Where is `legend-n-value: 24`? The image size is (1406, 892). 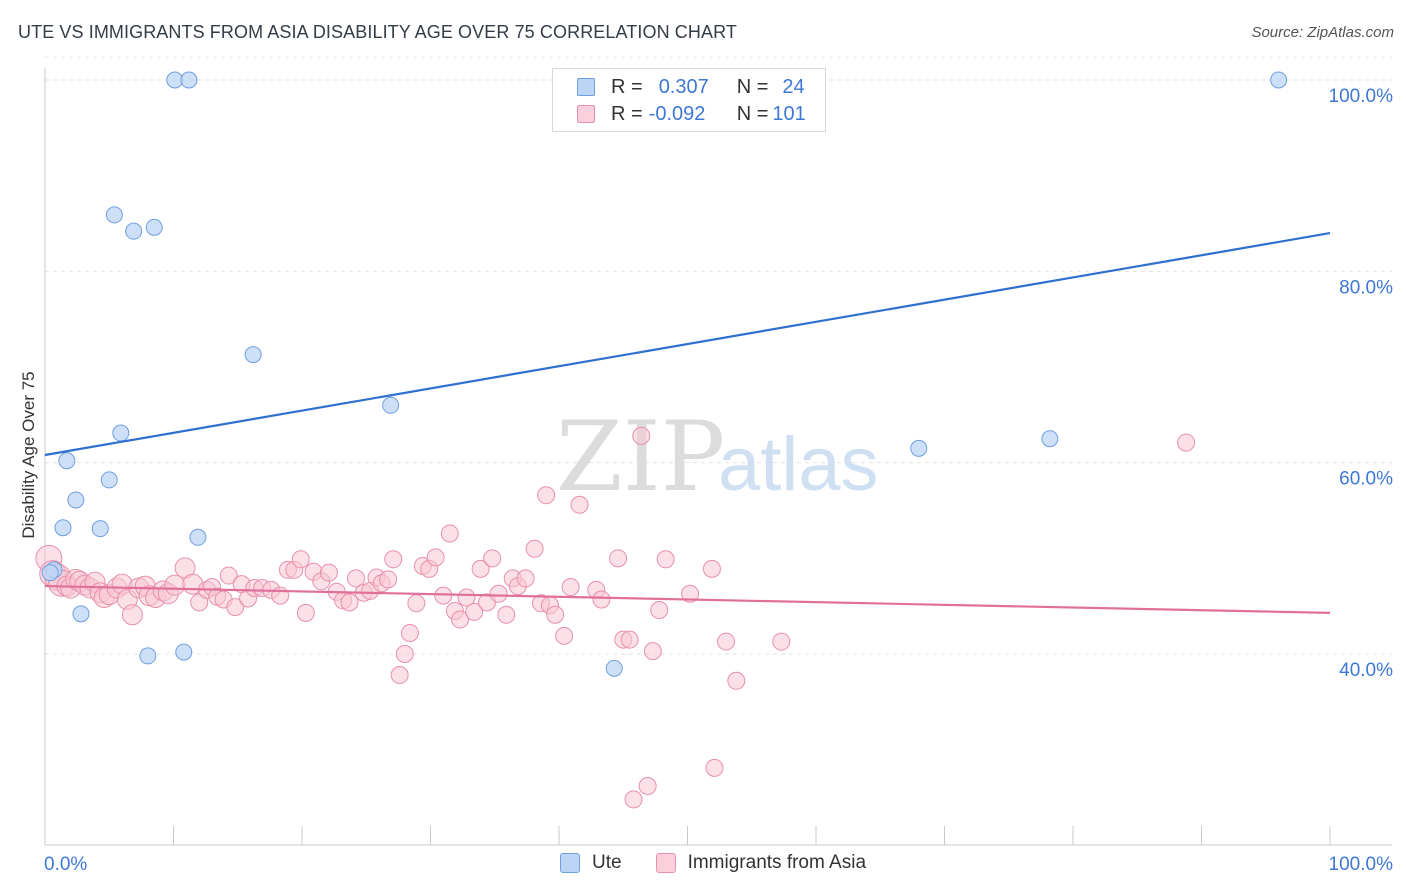
legend-n-value: 24 is located at coordinates (793, 86).